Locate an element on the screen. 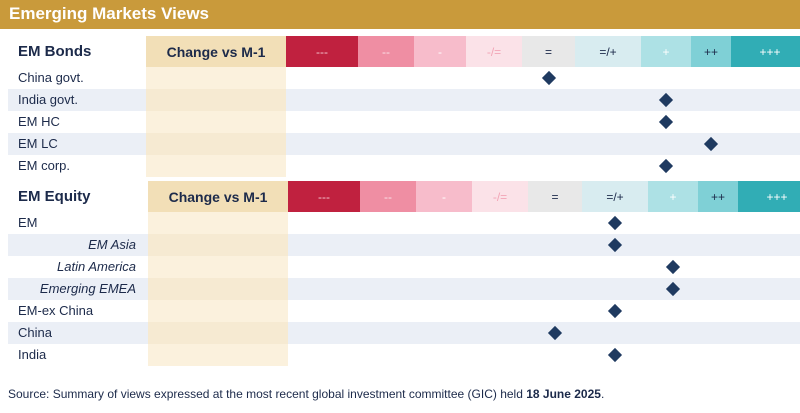 This screenshot has height=413, width=800. table-row: India govt. is located at coordinates (404, 100).